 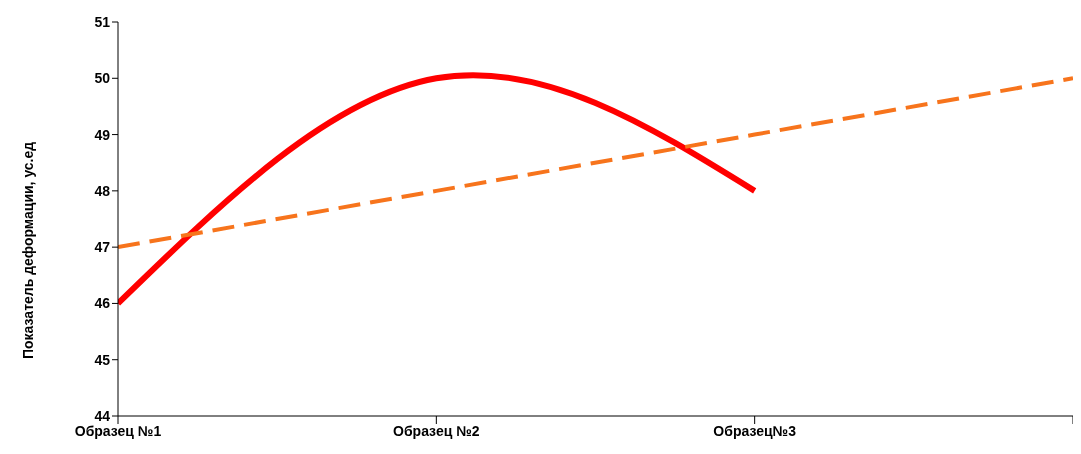 I want to click on x-tick-label: Образец№3, so click(x=755, y=430).